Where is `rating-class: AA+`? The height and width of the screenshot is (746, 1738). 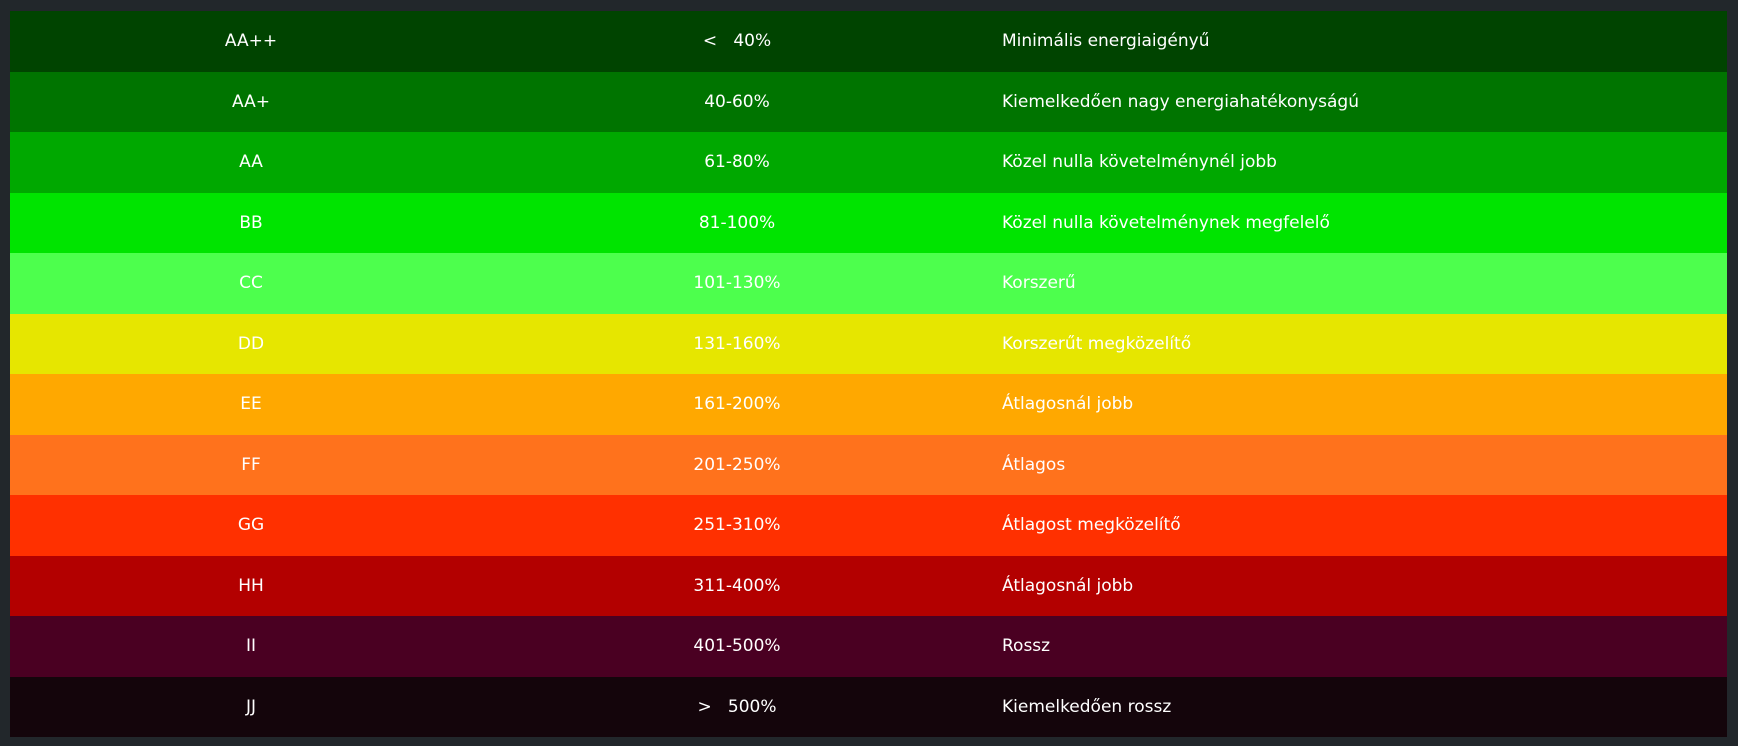
rating-class: AA+ is located at coordinates (251, 101).